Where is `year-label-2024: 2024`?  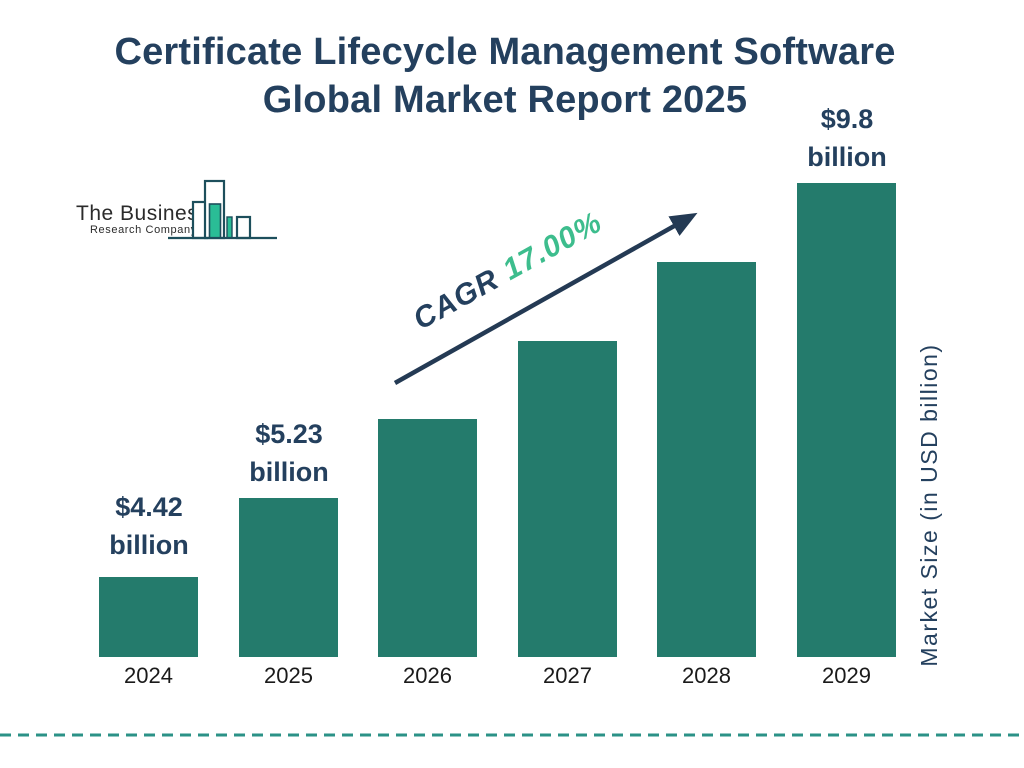 year-label-2024: 2024 is located at coordinates (148, 675).